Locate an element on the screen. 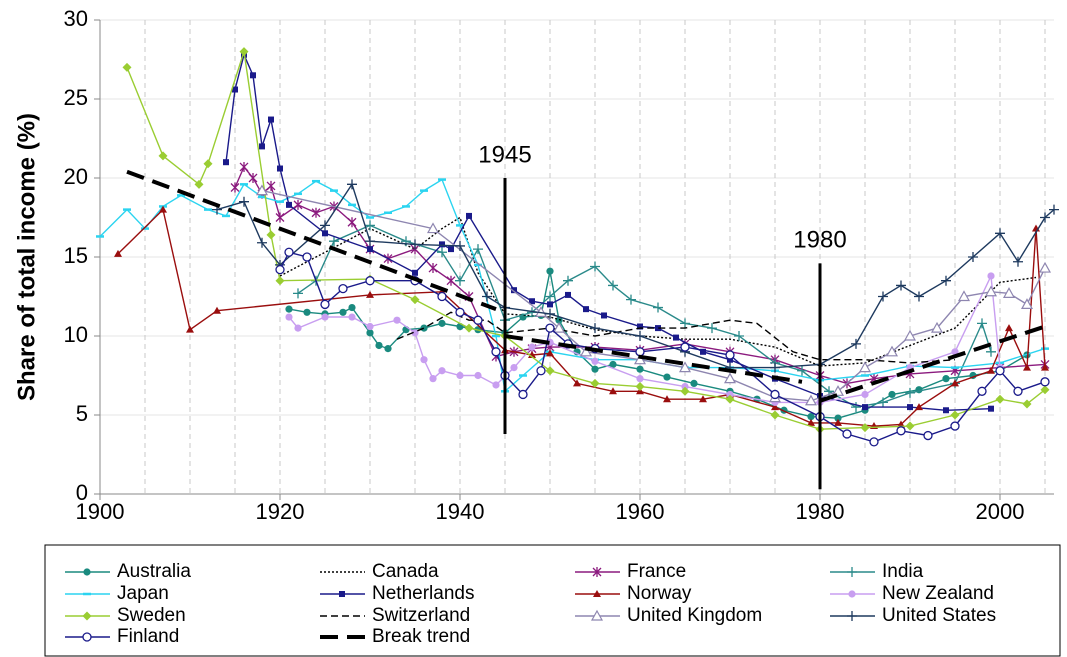  legend-label: United Kingdom is located at coordinates (694, 615).